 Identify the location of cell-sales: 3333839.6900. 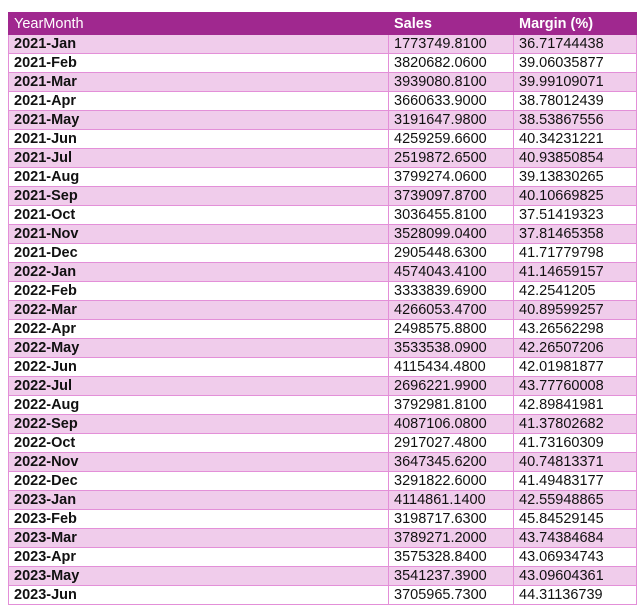
(451, 291).